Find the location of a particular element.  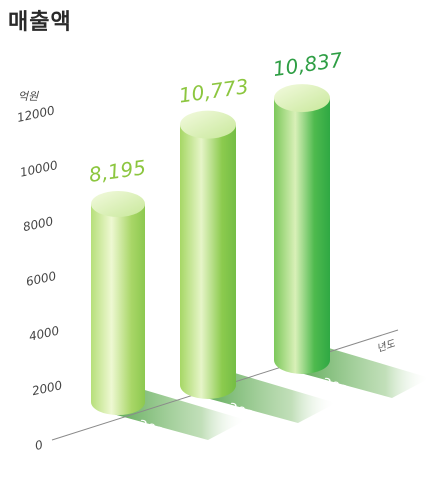

y-tick-label: 2000 is located at coordinates (47, 388).